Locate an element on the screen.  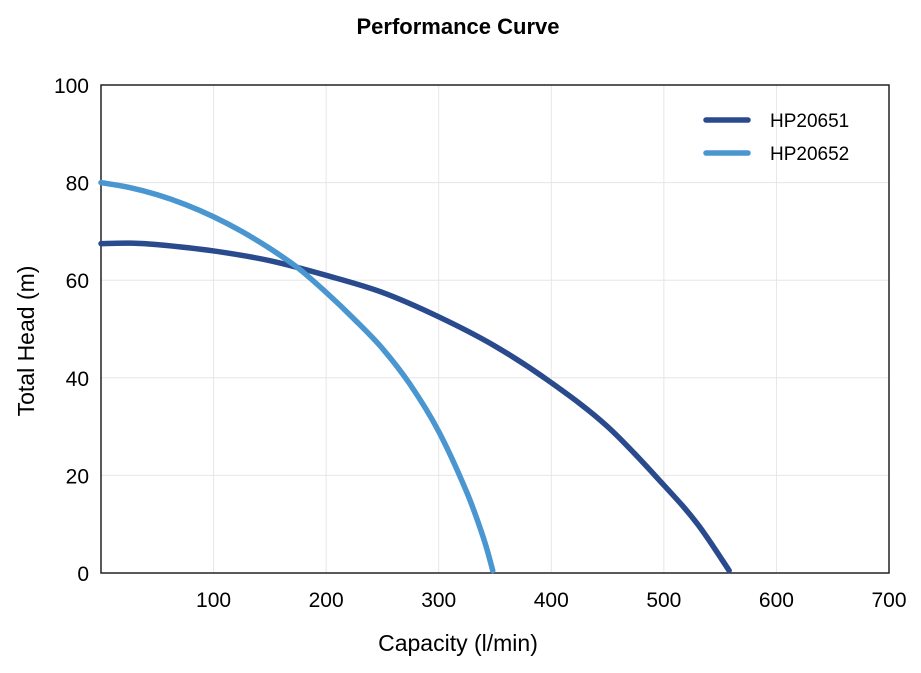
y-tick-label: 0 is located at coordinates (83, 574).